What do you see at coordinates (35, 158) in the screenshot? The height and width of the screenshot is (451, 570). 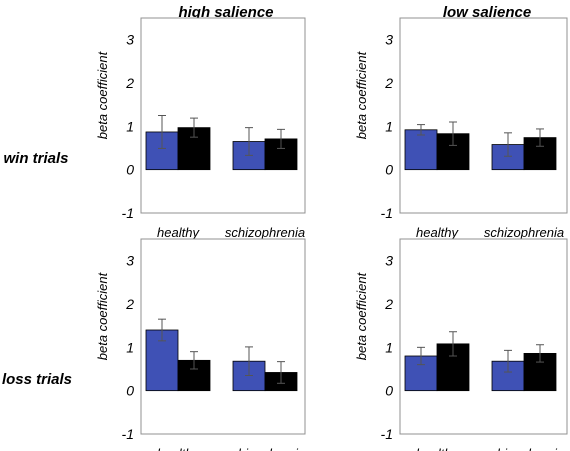 I see `row-label-win-trials: win trials` at bounding box center [35, 158].